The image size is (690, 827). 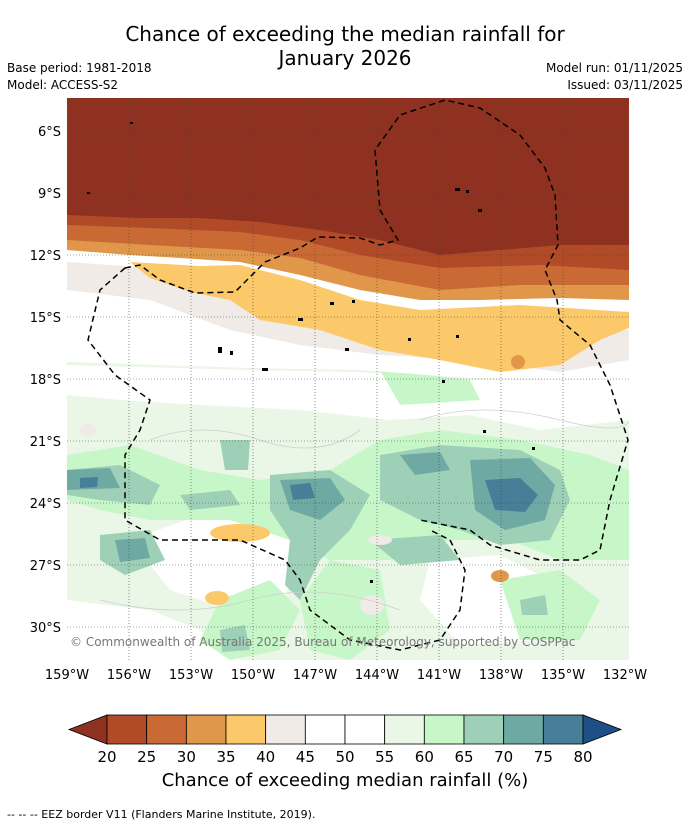 I want to click on lat-label: 21°S, so click(x=45, y=442).